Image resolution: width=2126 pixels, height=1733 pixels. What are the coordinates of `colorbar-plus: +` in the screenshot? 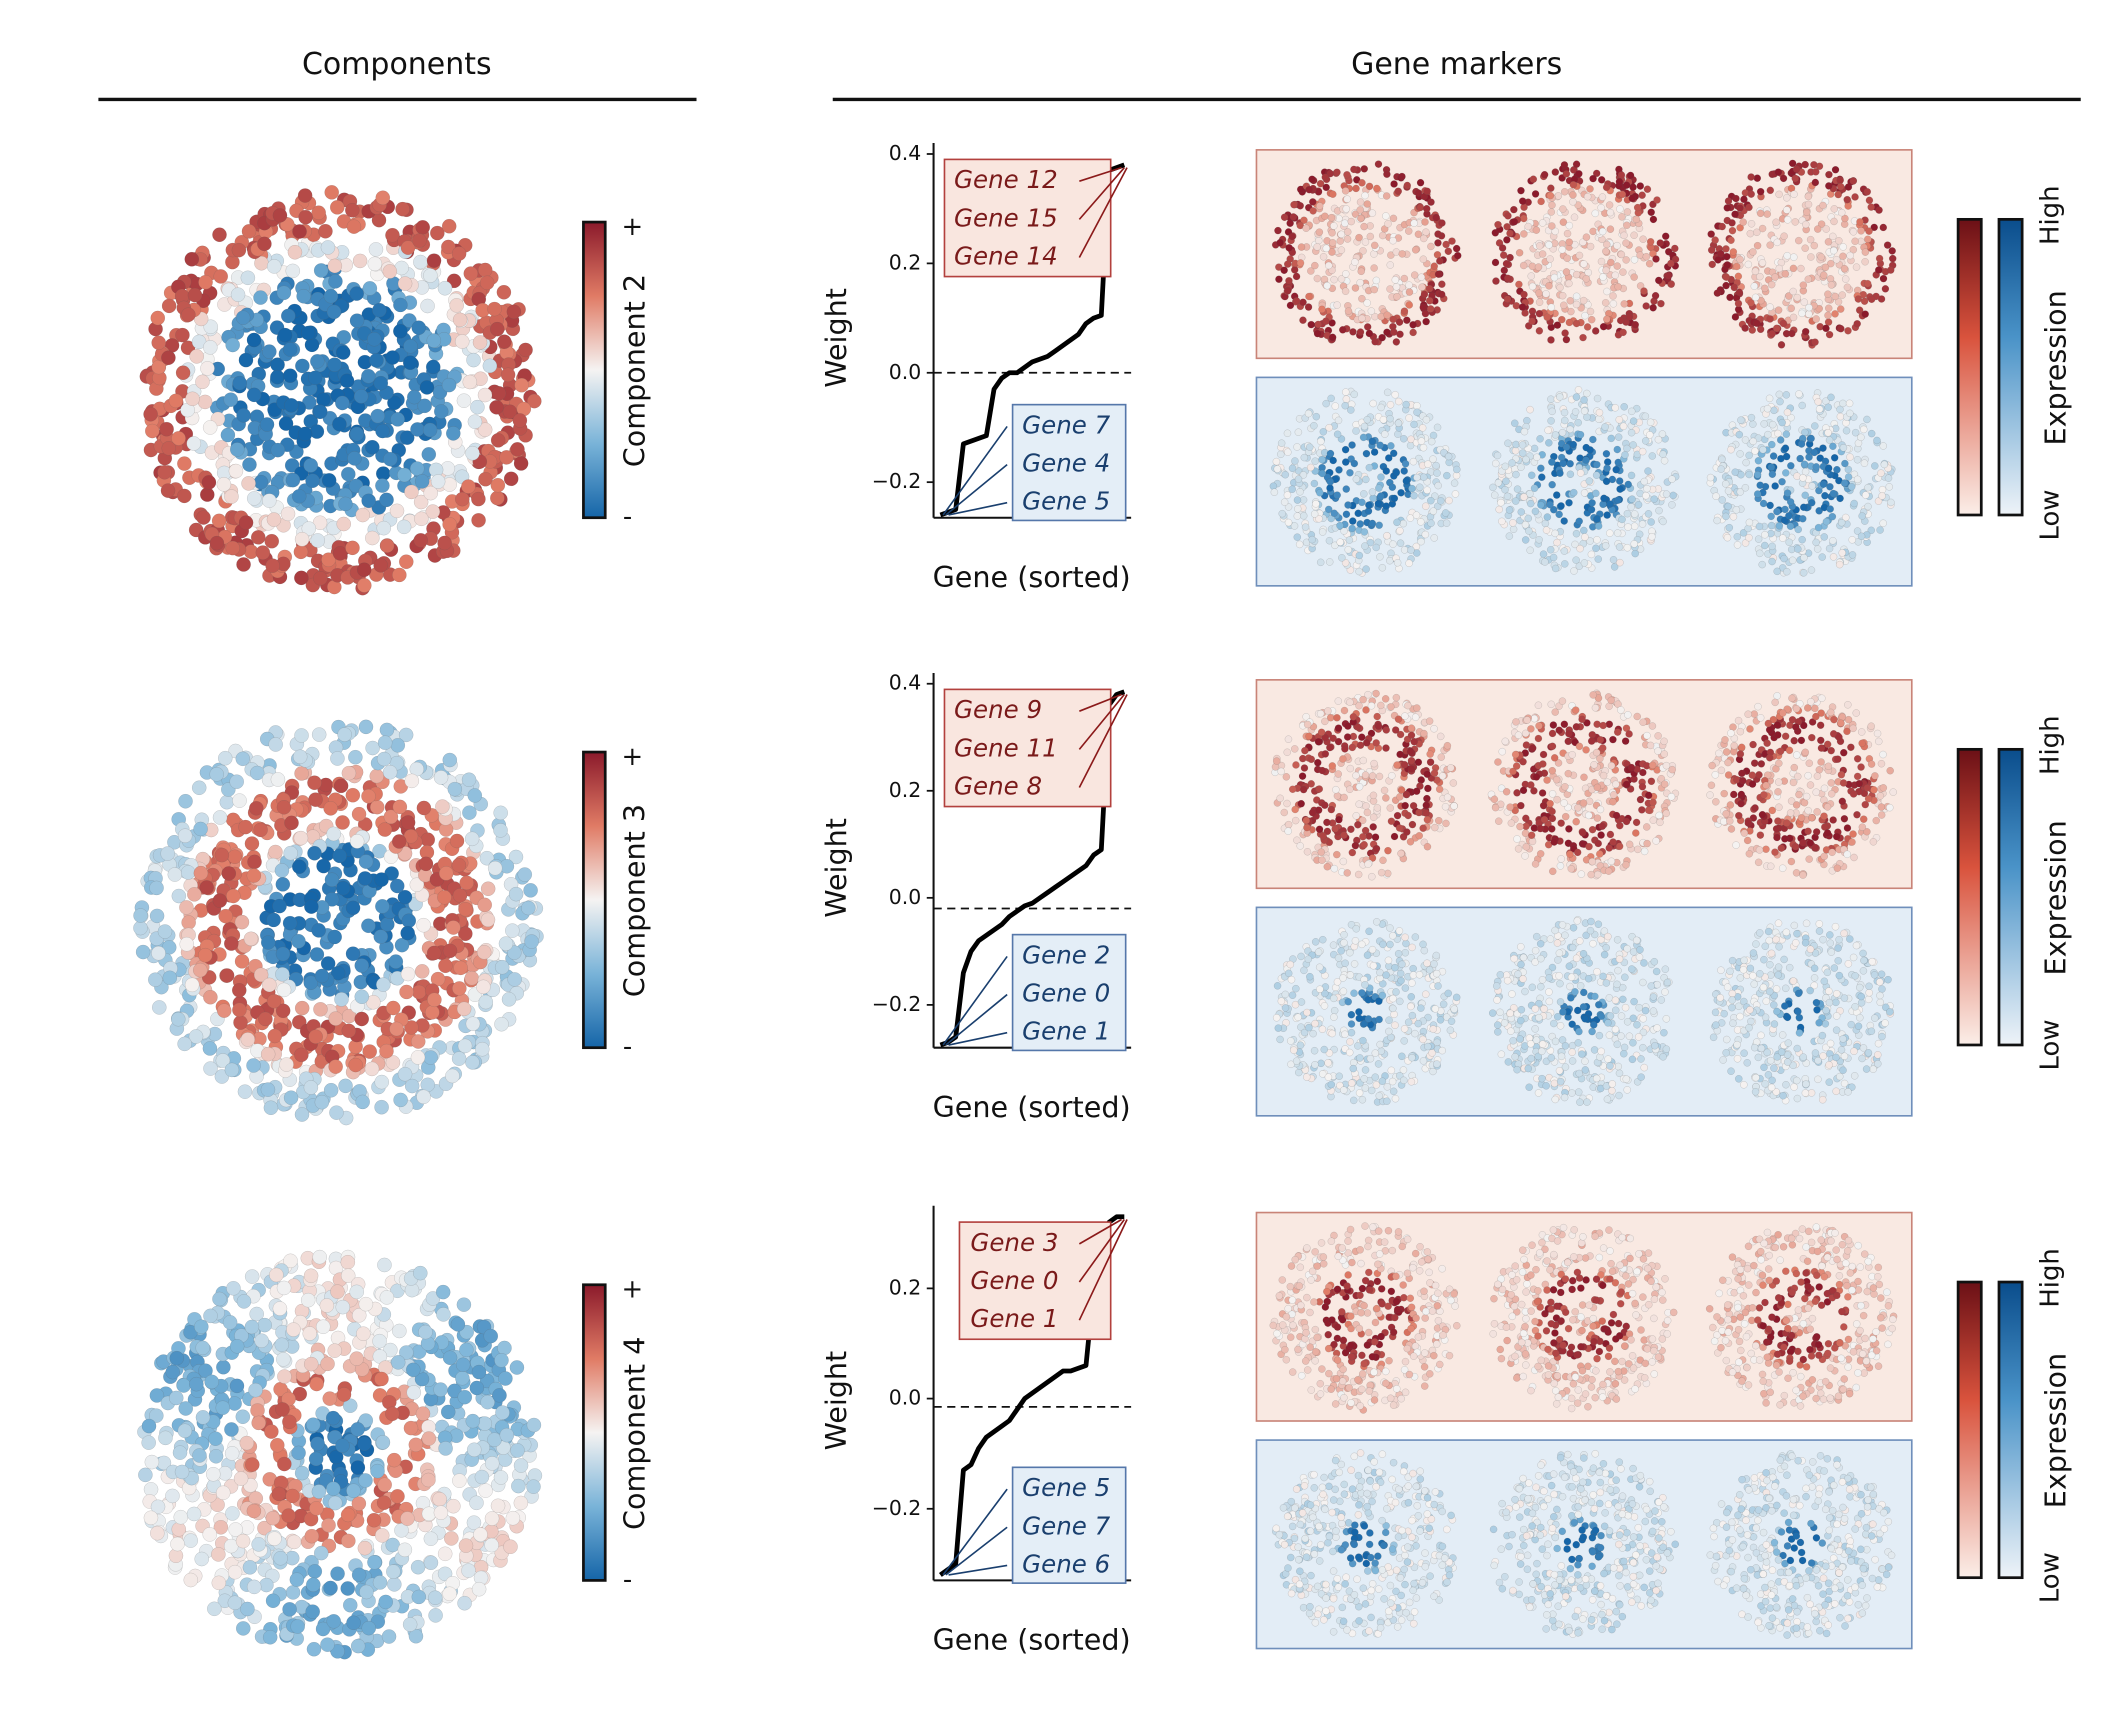 It's located at (633, 757).